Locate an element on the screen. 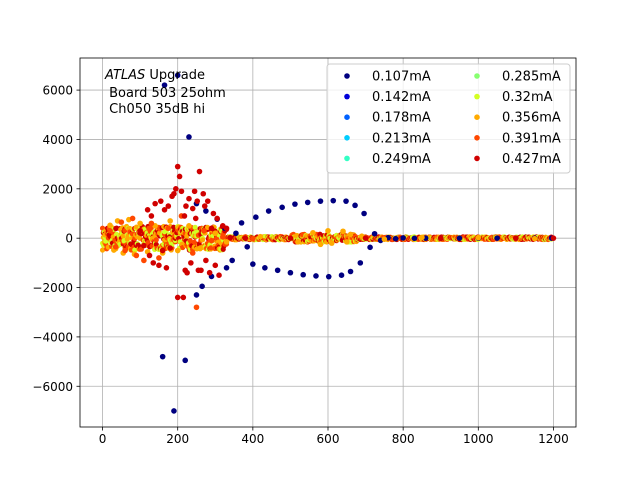 The height and width of the screenshot is (484, 640). x-tick-label: 400 is located at coordinates (252, 439).